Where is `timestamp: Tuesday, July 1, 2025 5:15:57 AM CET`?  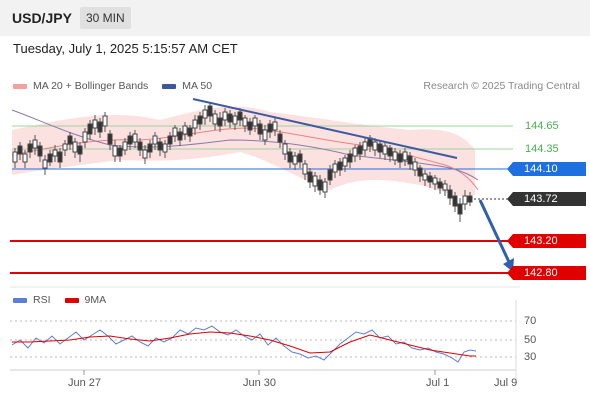 timestamp: Tuesday, July 1, 2025 5:15:57 AM CET is located at coordinates (125, 48).